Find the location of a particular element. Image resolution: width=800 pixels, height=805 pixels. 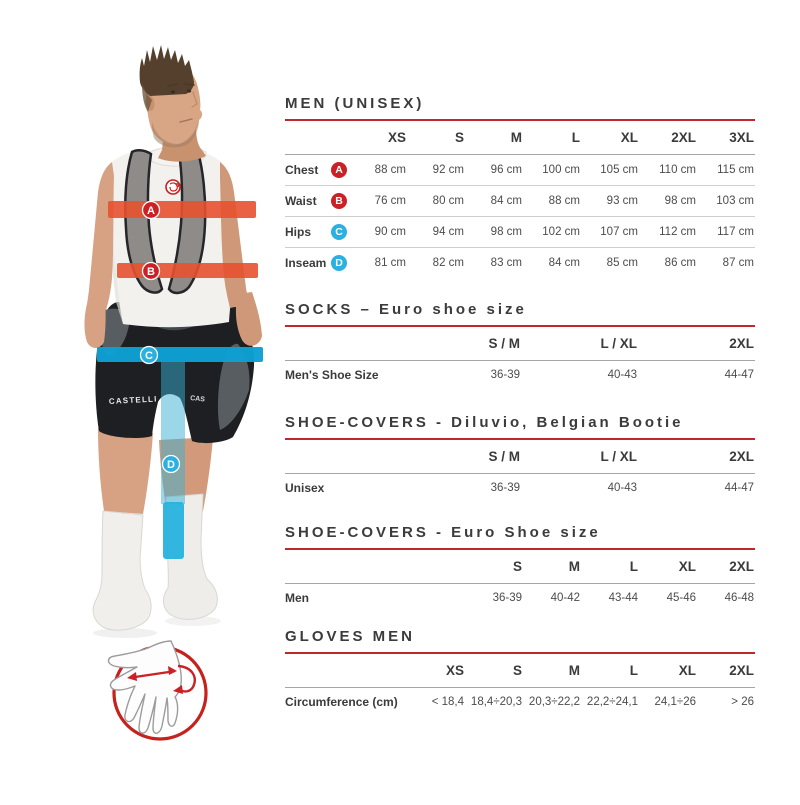

hand-outline-icon is located at coordinates (144, 687).